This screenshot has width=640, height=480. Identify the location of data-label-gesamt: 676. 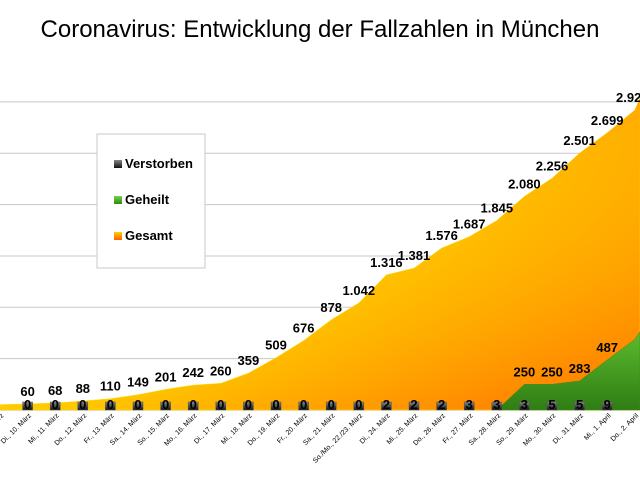
(304, 328).